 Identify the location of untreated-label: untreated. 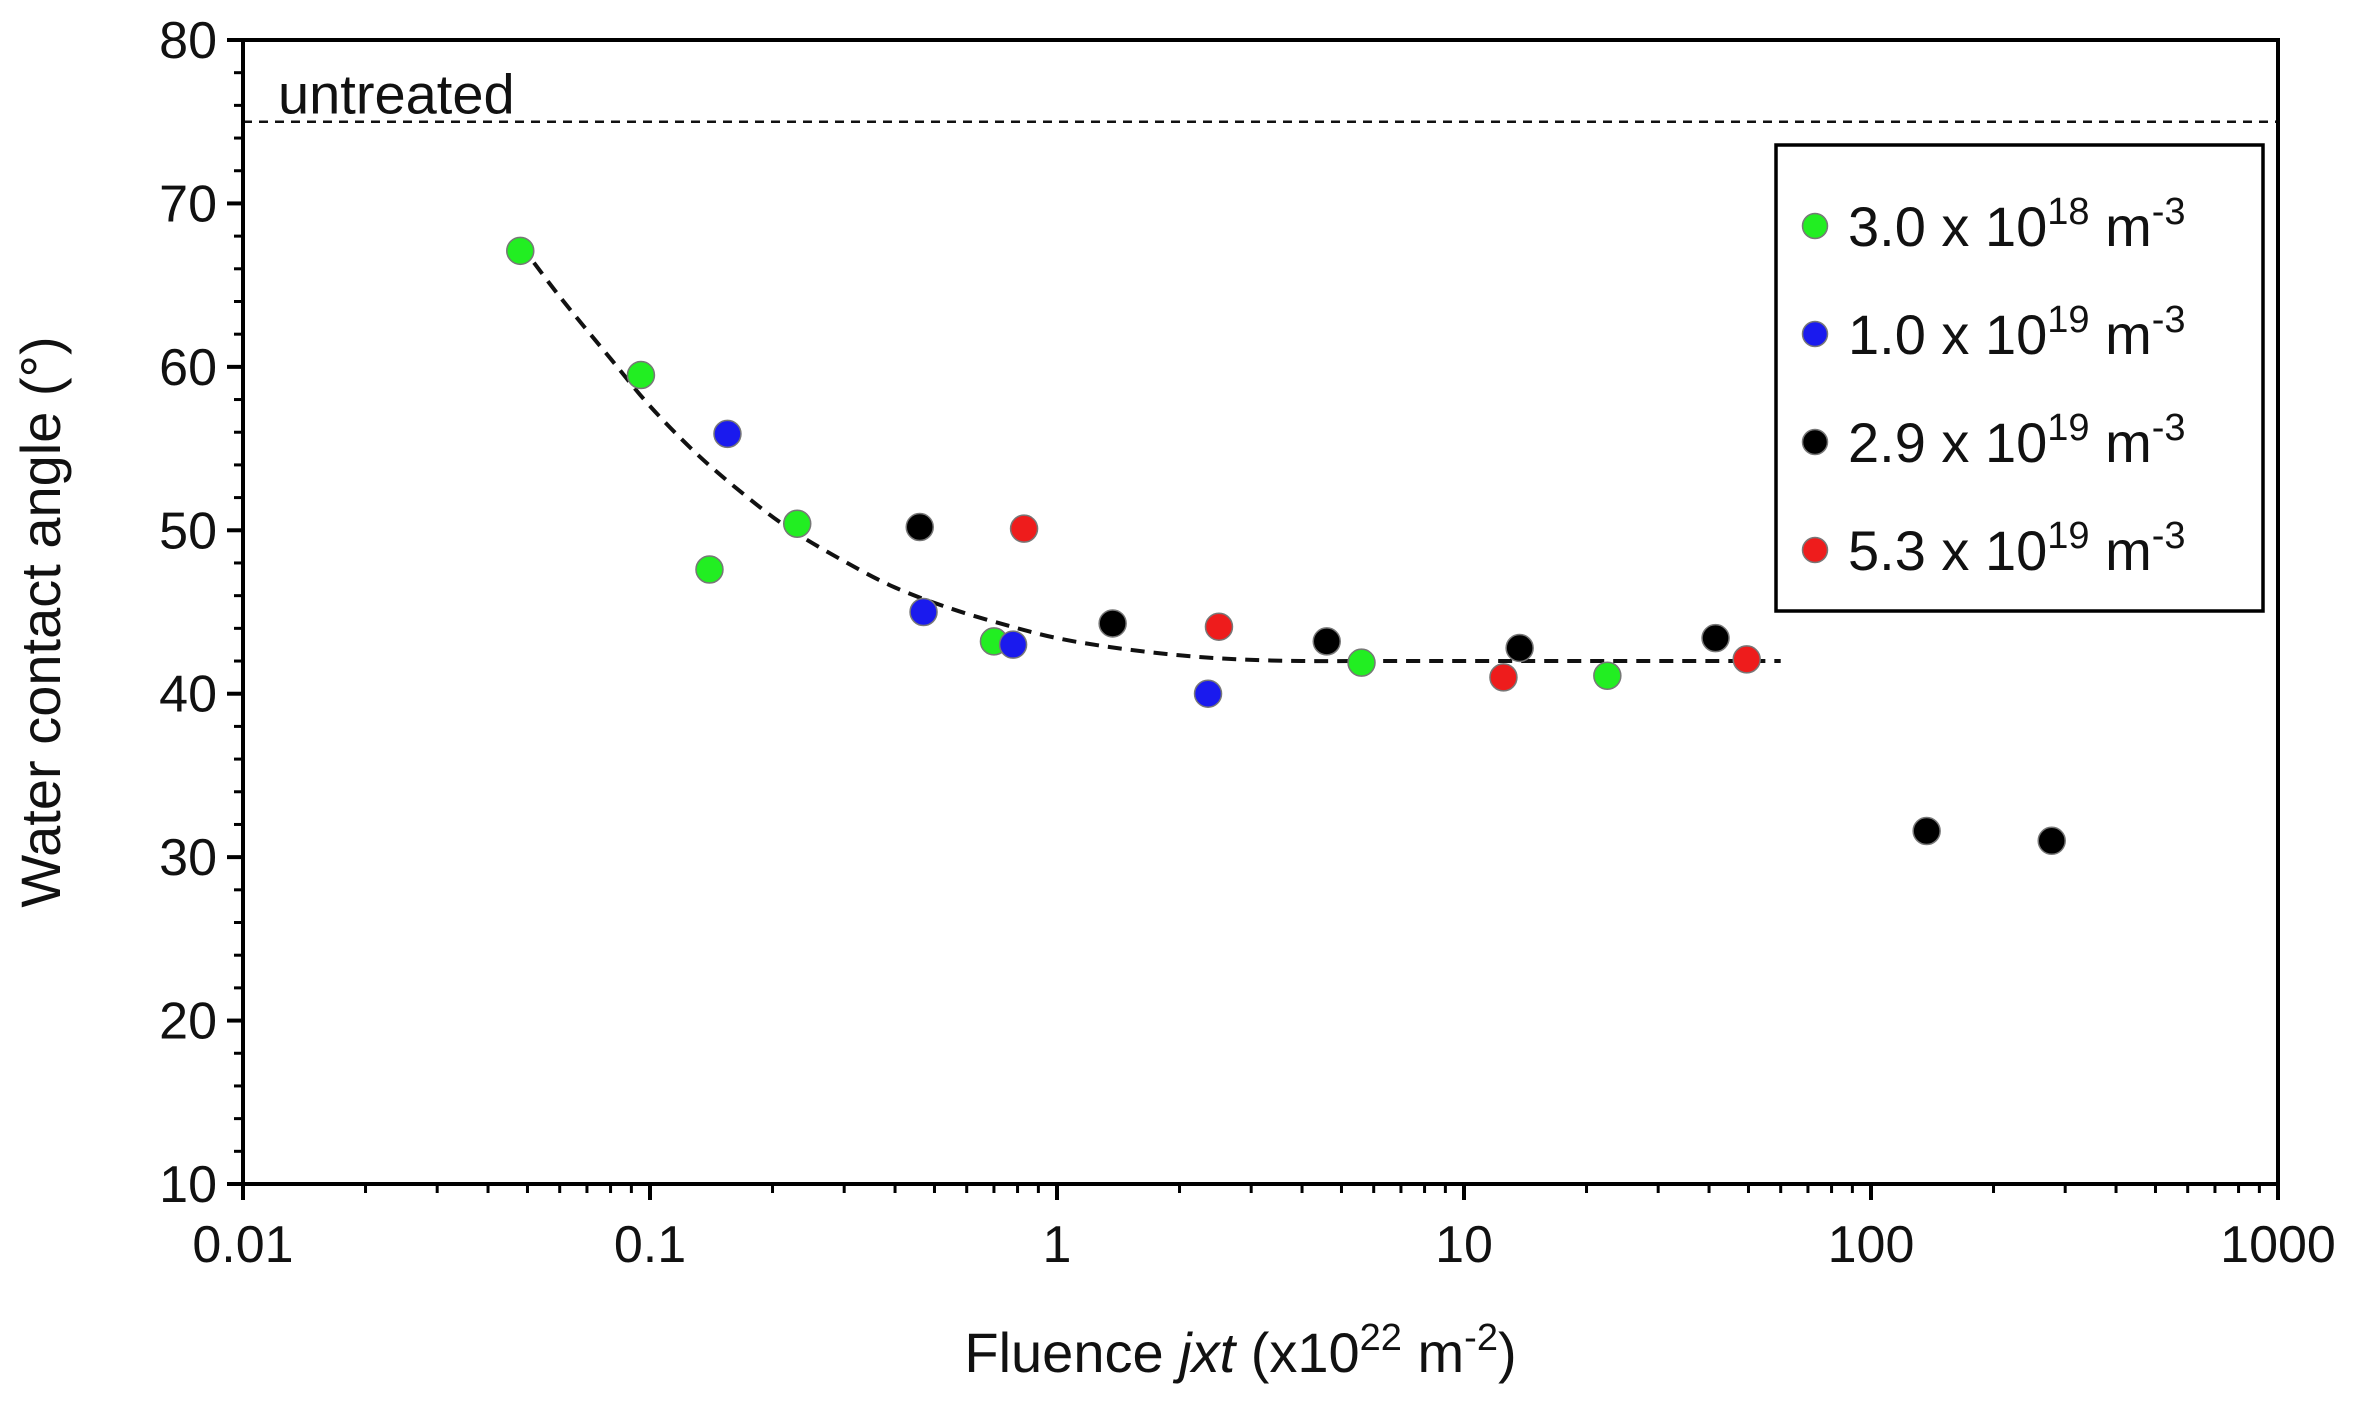
(396, 94).